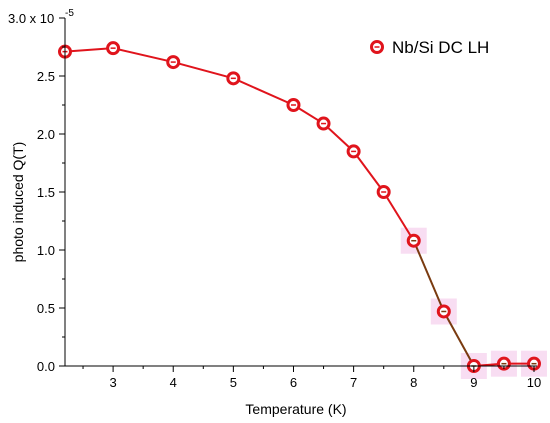 The image size is (550, 423). Describe the element at coordinates (46, 134) in the screenshot. I see `y-tick-label: 2.0` at that location.